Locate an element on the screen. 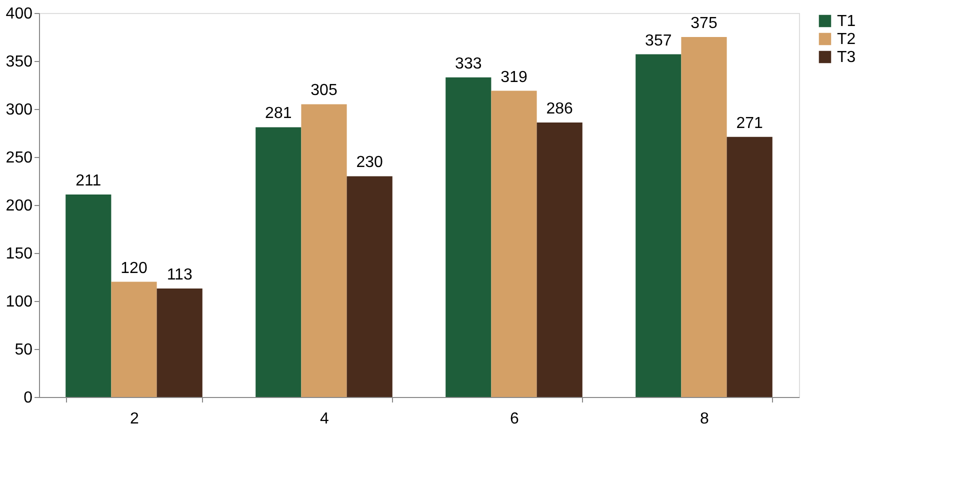 The height and width of the screenshot is (482, 967). data-label: 120 is located at coordinates (134, 268).